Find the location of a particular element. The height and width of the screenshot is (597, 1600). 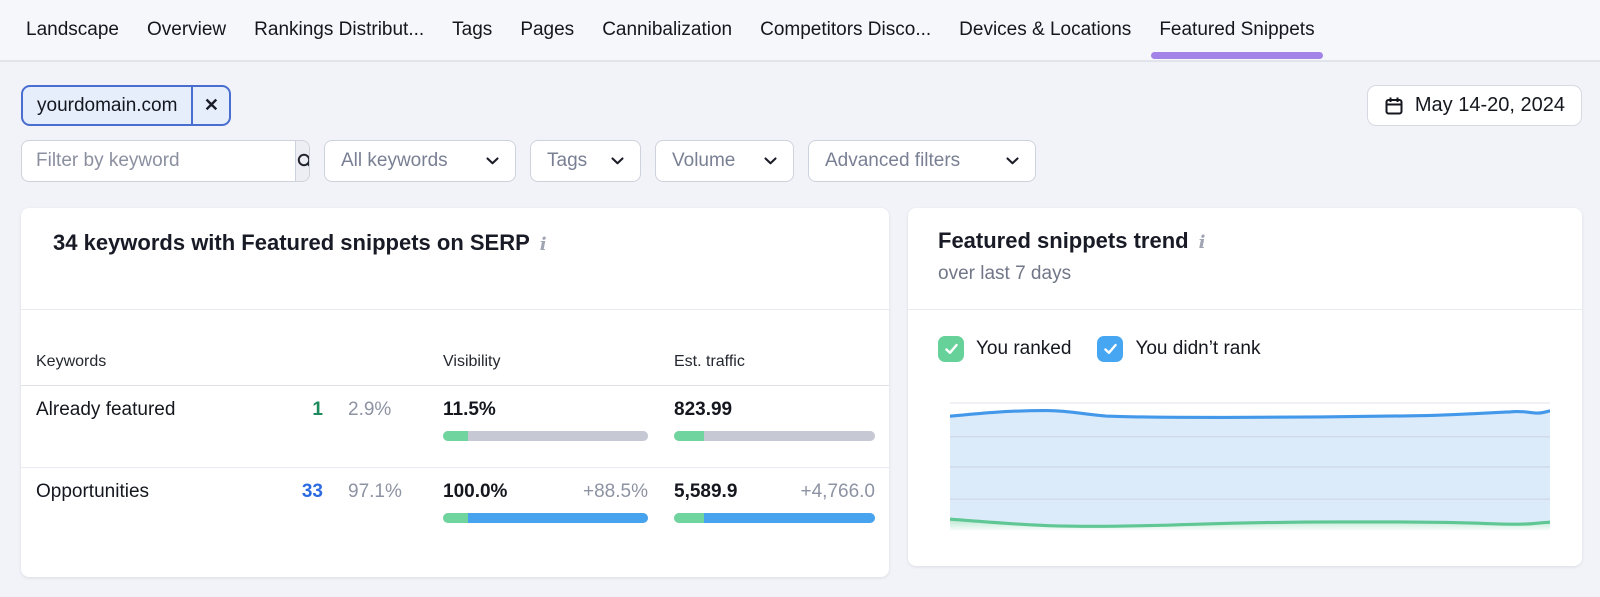

row-count: 33 is located at coordinates (312, 491).